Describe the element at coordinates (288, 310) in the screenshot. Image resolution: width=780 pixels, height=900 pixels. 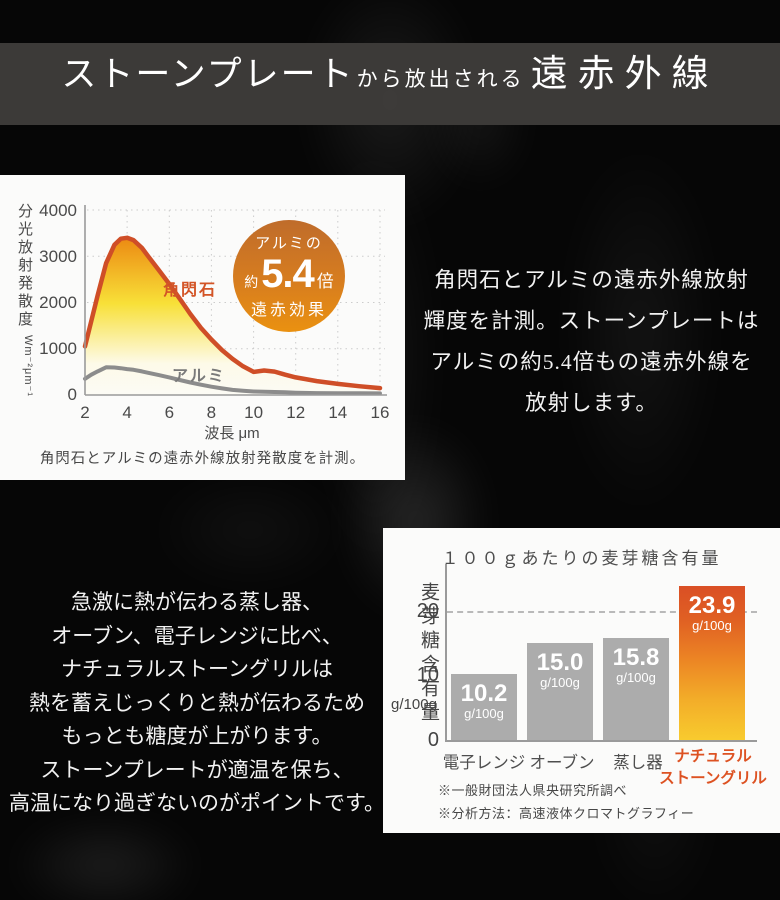
I see `badge-line3: 遠赤効果` at that location.